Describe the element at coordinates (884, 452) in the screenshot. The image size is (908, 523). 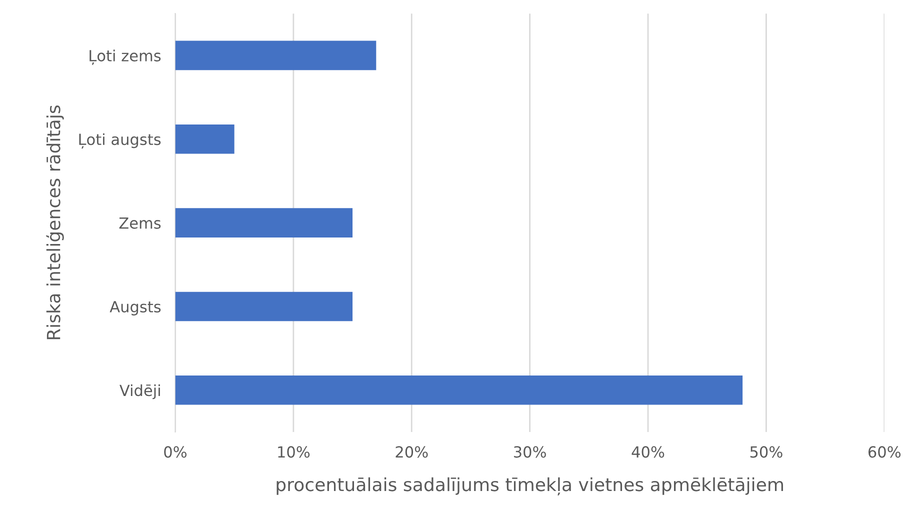
I see `x-tick-label: 60%` at that location.